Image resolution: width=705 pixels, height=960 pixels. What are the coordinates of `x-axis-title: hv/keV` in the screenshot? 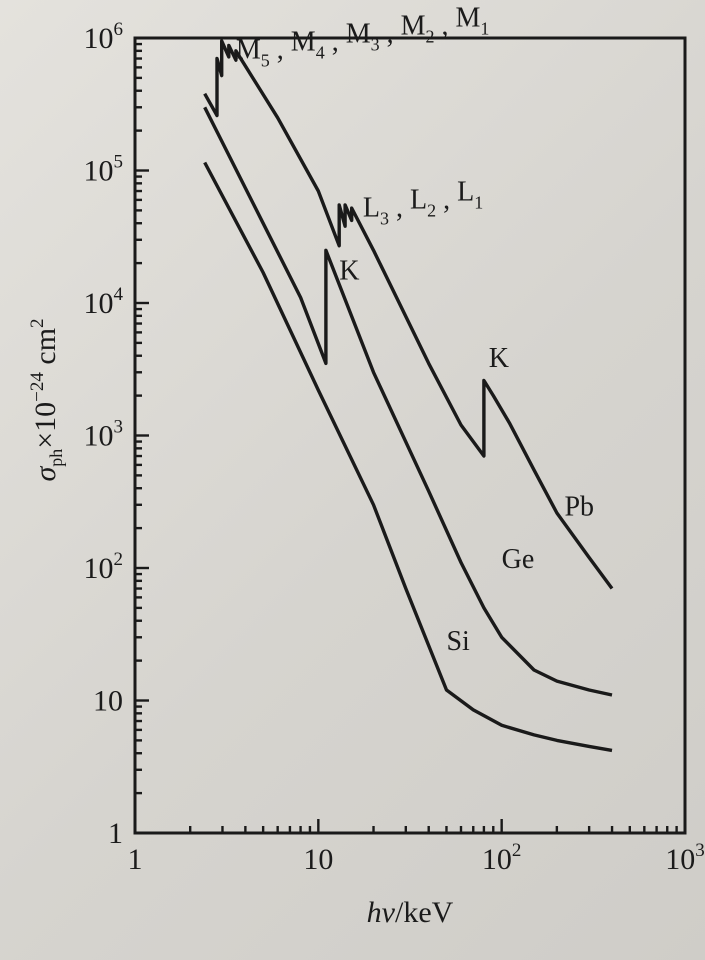 It's located at (410, 912).